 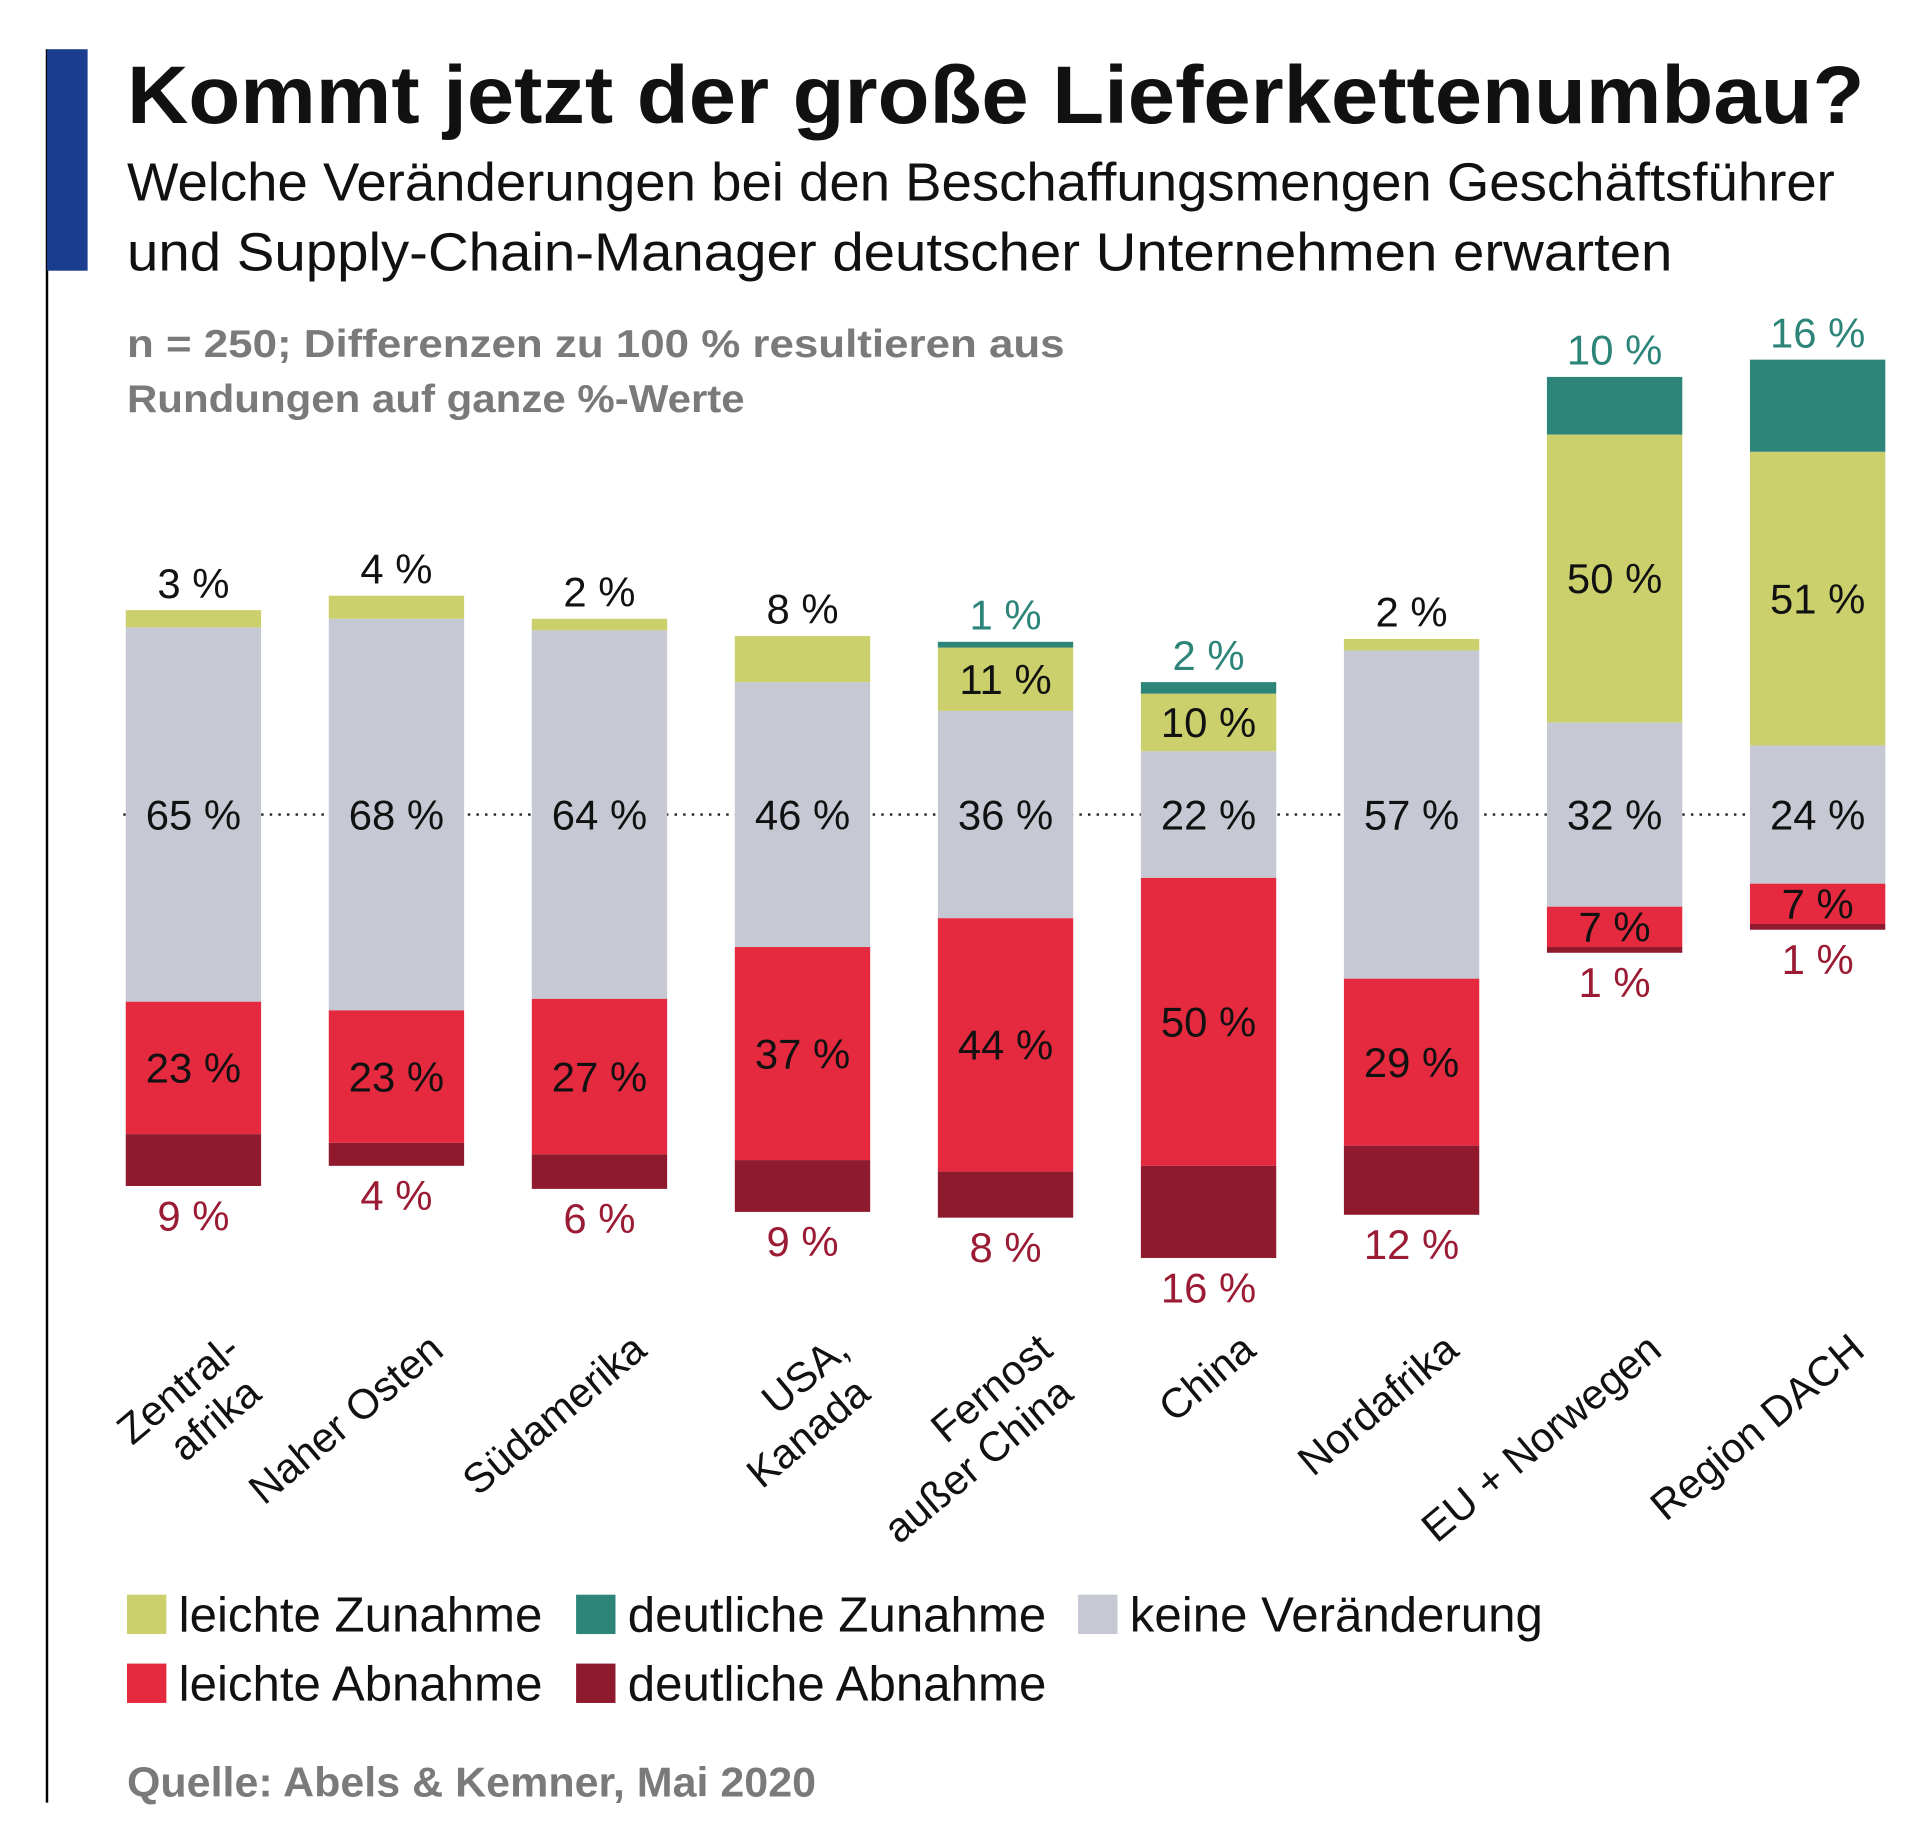 I want to click on data-label-leichte-zunahme: 51 %, so click(x=1817, y=598).